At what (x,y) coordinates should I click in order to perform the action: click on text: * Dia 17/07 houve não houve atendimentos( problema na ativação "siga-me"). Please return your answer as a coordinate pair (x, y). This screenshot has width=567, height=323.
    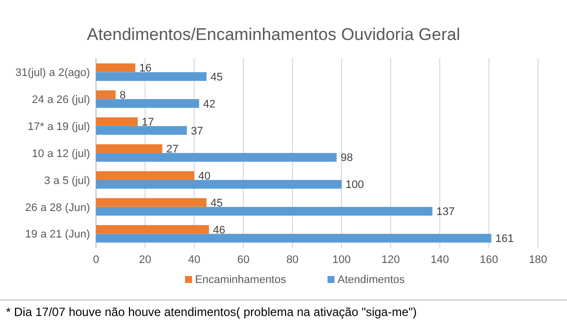
    Looking at the image, I should click on (211, 312).